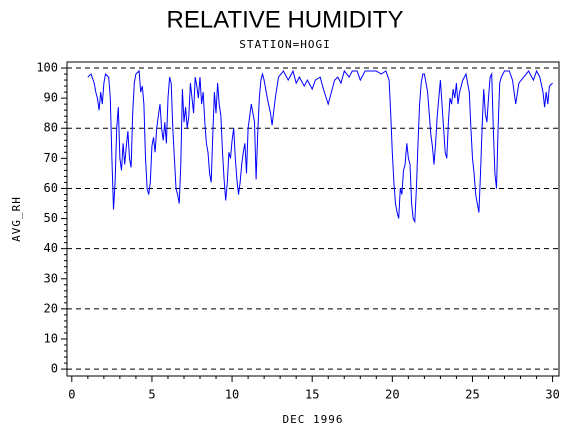 The image size is (570, 430). What do you see at coordinates (54, 369) in the screenshot?
I see `y-tick-label: 0` at bounding box center [54, 369].